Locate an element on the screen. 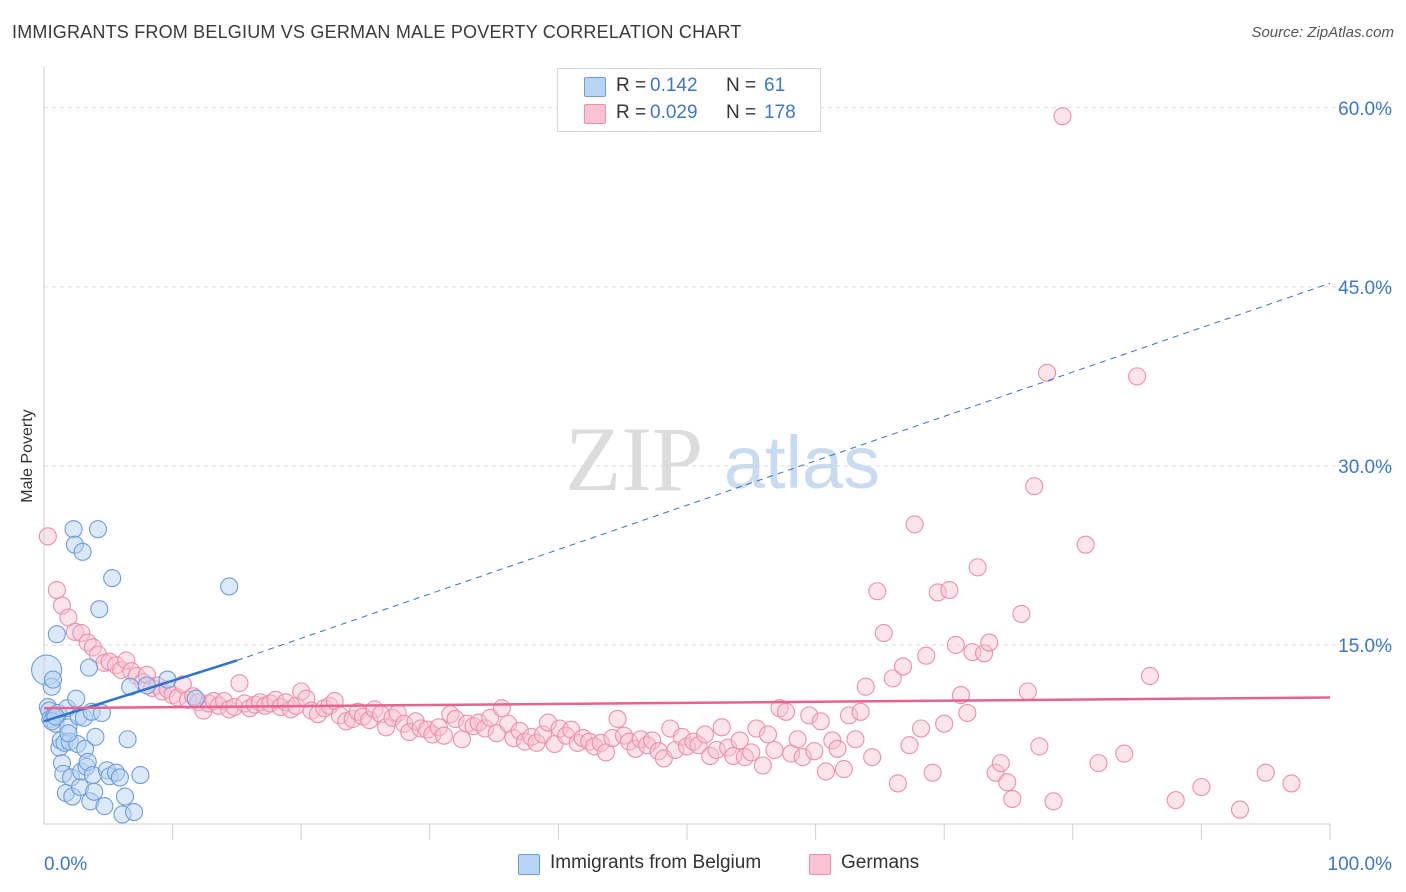 The image size is (1406, 892). bottom-legend-swatch-blue is located at coordinates (529, 864).